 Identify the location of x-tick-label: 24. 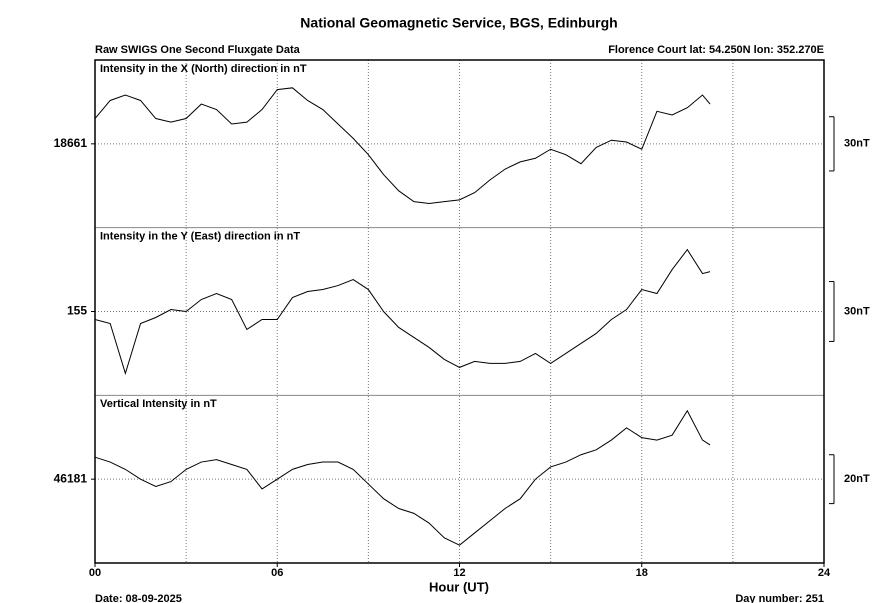
(824, 573).